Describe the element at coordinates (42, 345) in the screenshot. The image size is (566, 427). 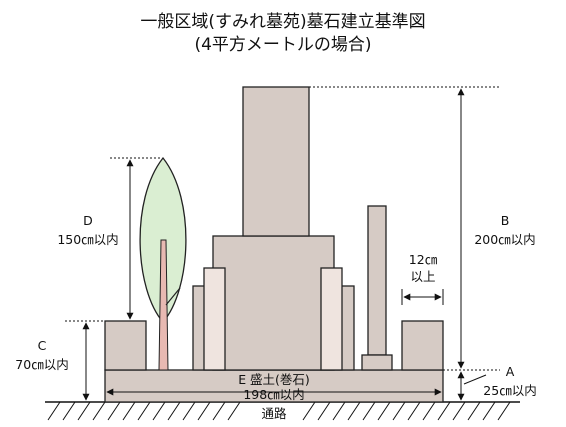
I see `label-c-letter: C` at that location.